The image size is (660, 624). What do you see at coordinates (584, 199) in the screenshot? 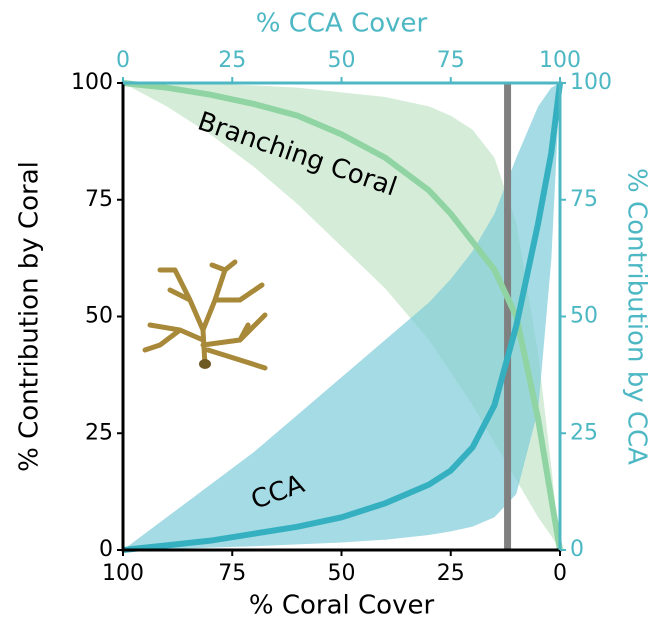
I see `y2-tick-label: 75` at bounding box center [584, 199].